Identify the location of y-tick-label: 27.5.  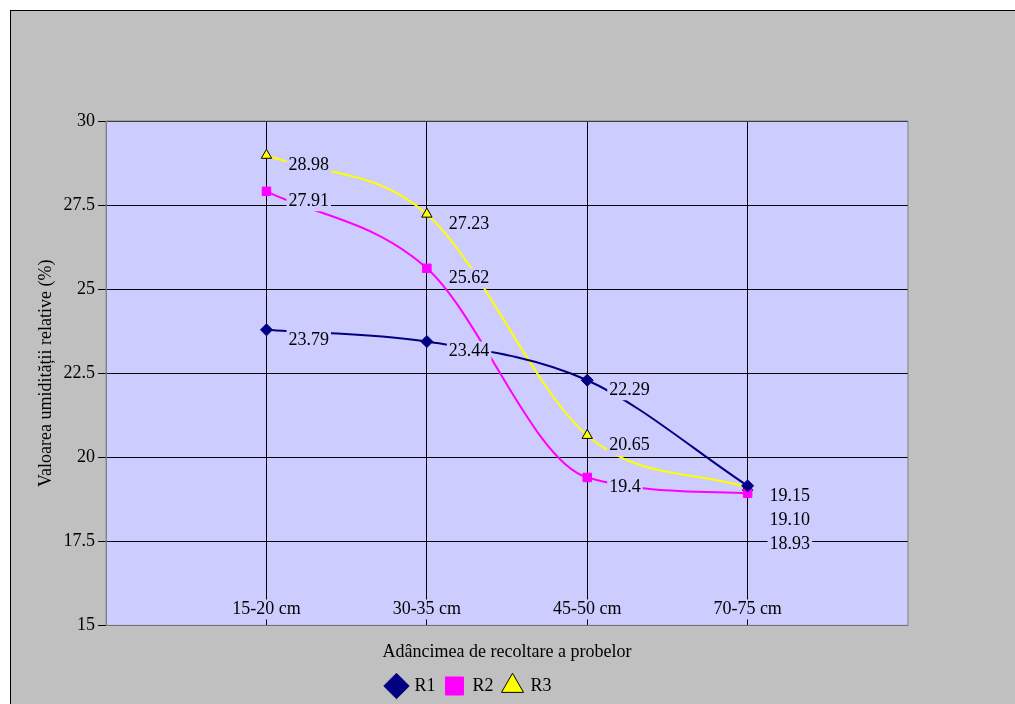
(79, 203).